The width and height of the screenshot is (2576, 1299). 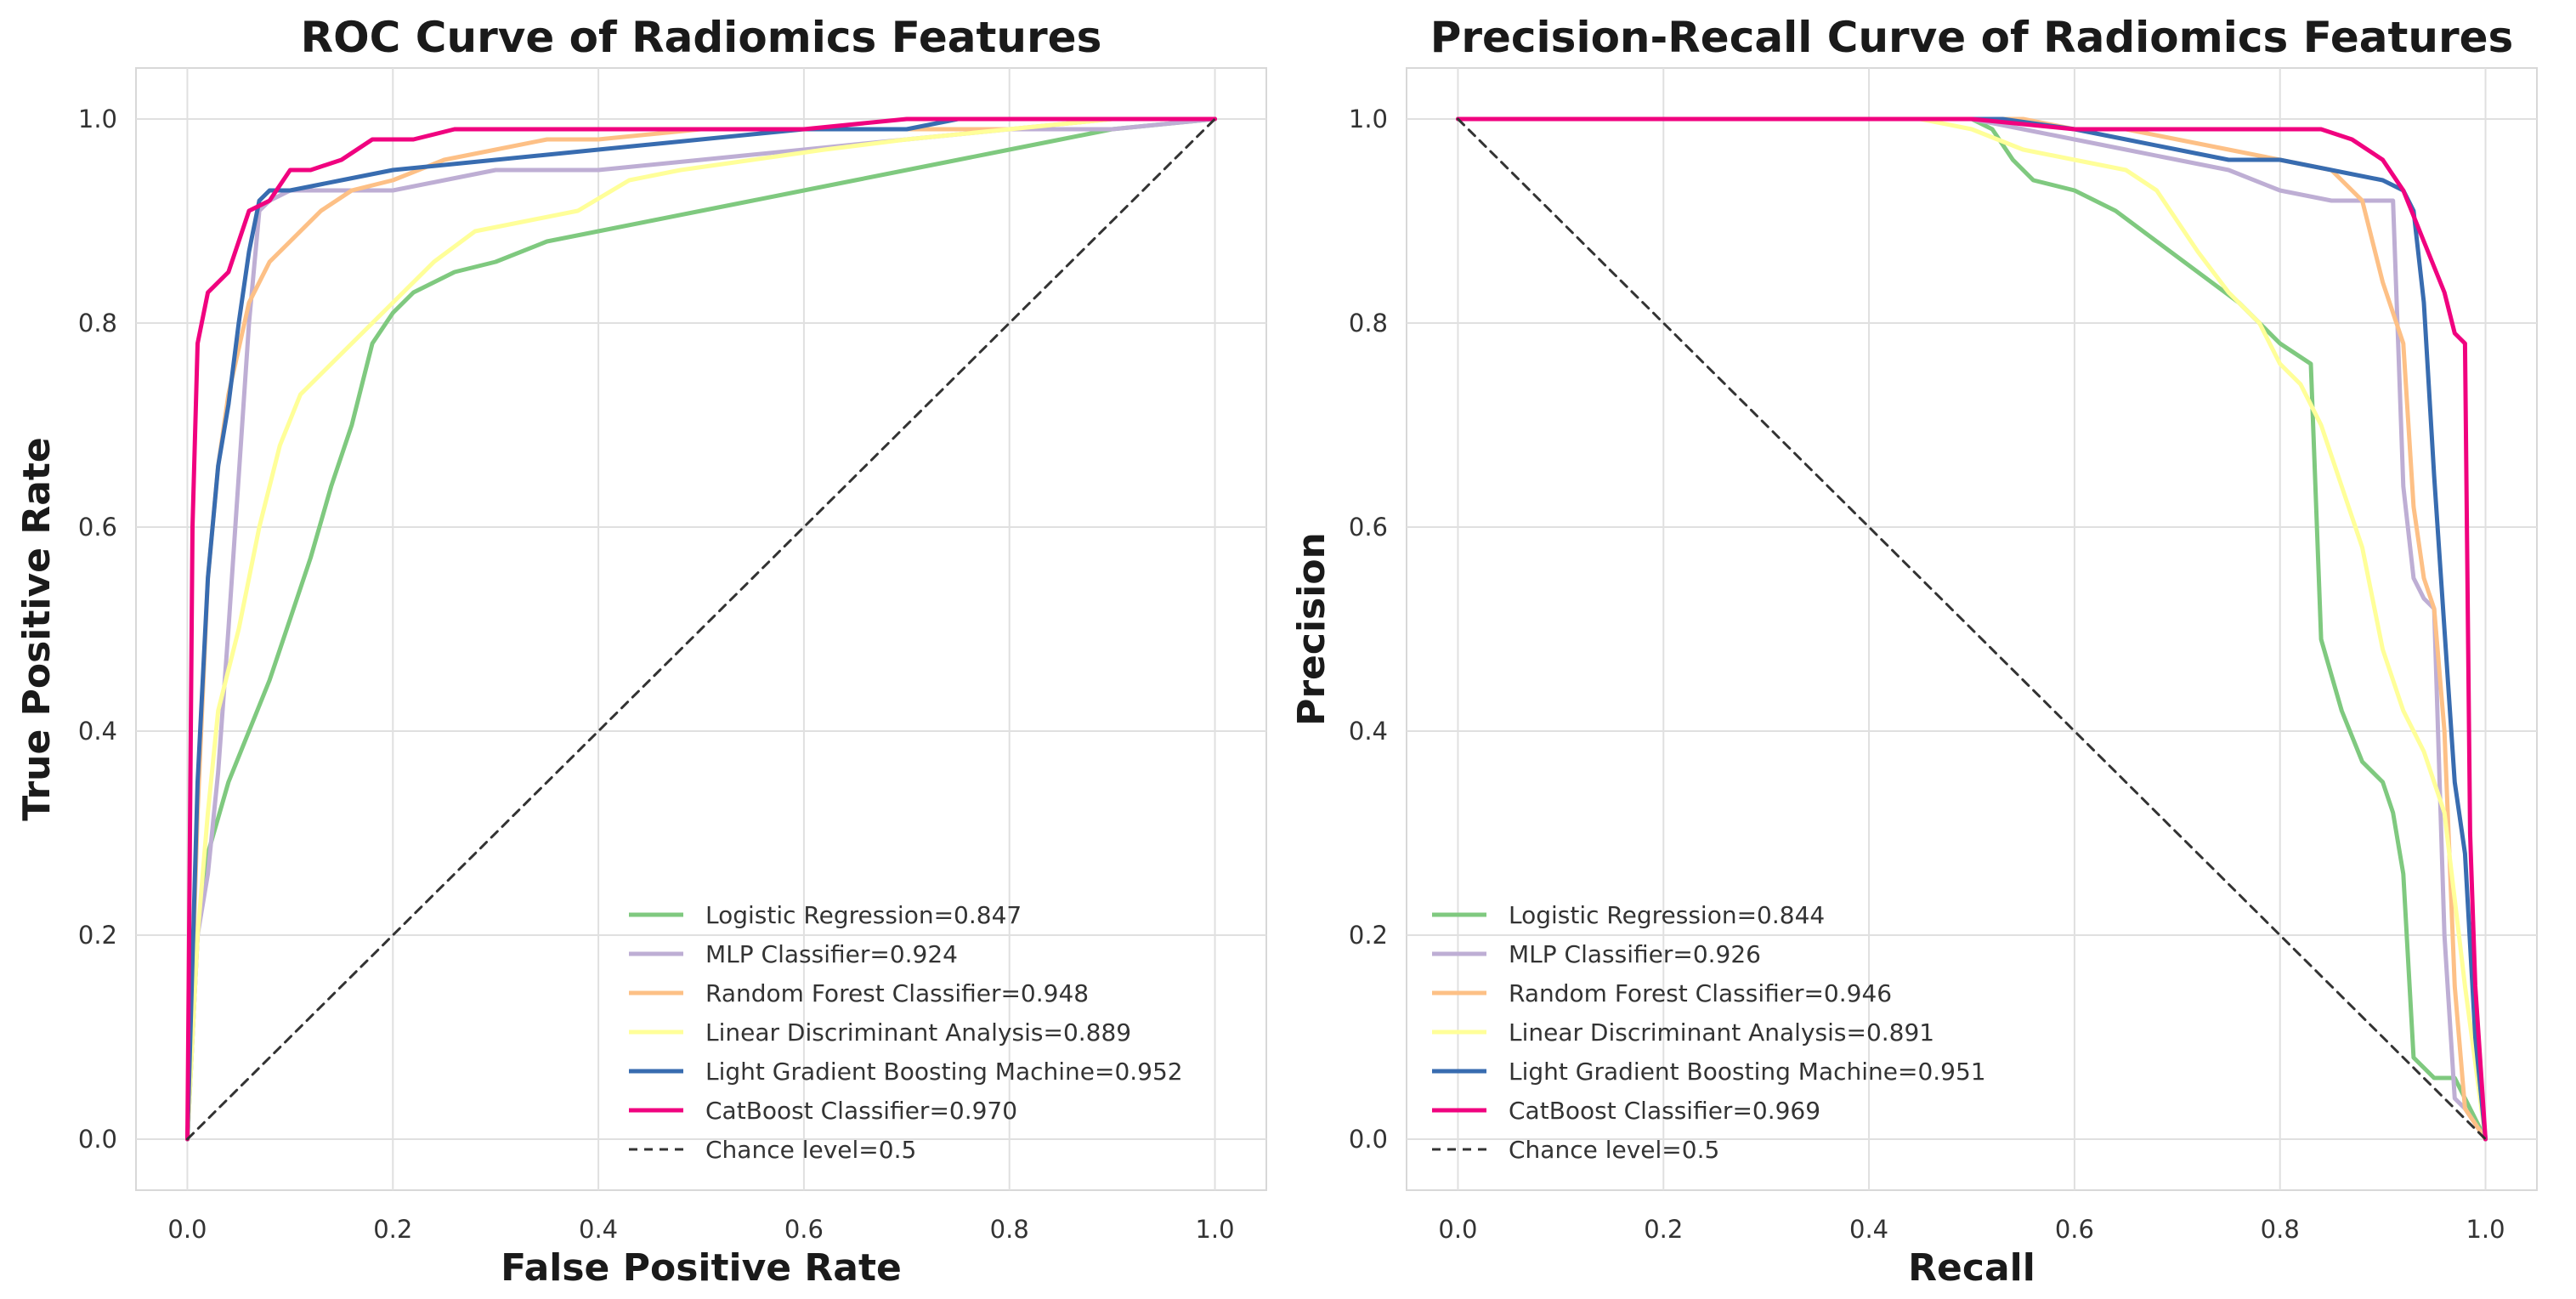 What do you see at coordinates (97, 527) in the screenshot?
I see `roc-y-tick-label: 0.6` at bounding box center [97, 527].